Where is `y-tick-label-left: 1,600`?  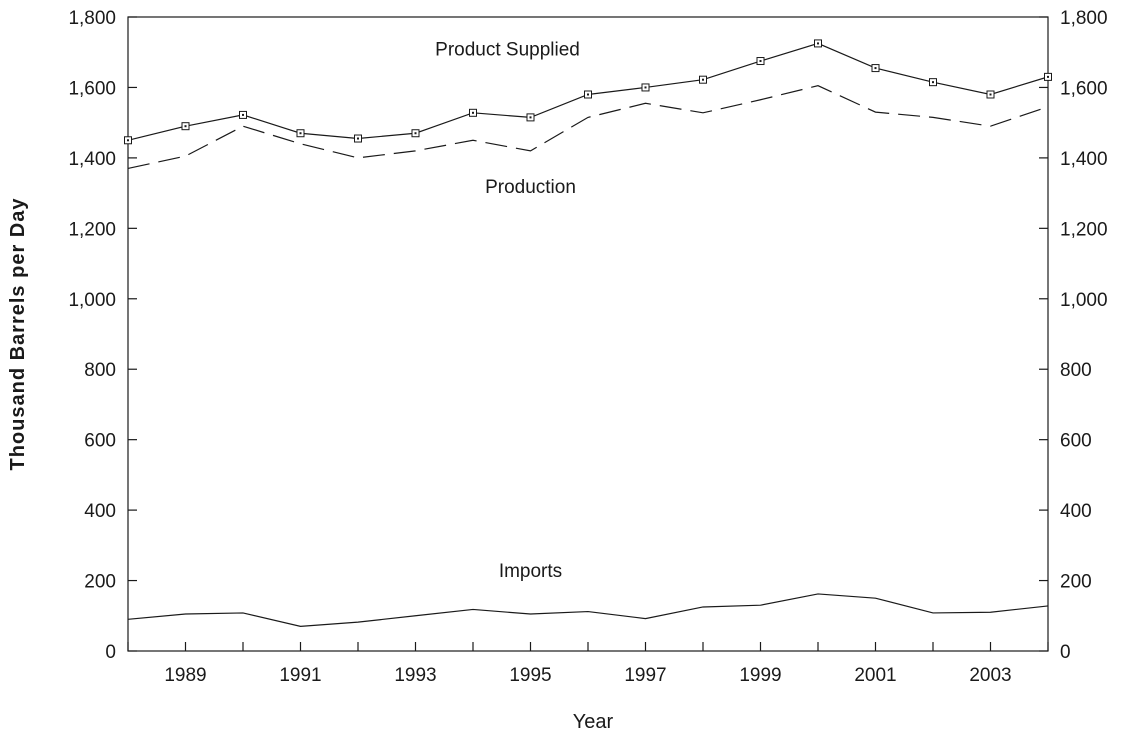
y-tick-label-left: 1,600 is located at coordinates (92, 88).